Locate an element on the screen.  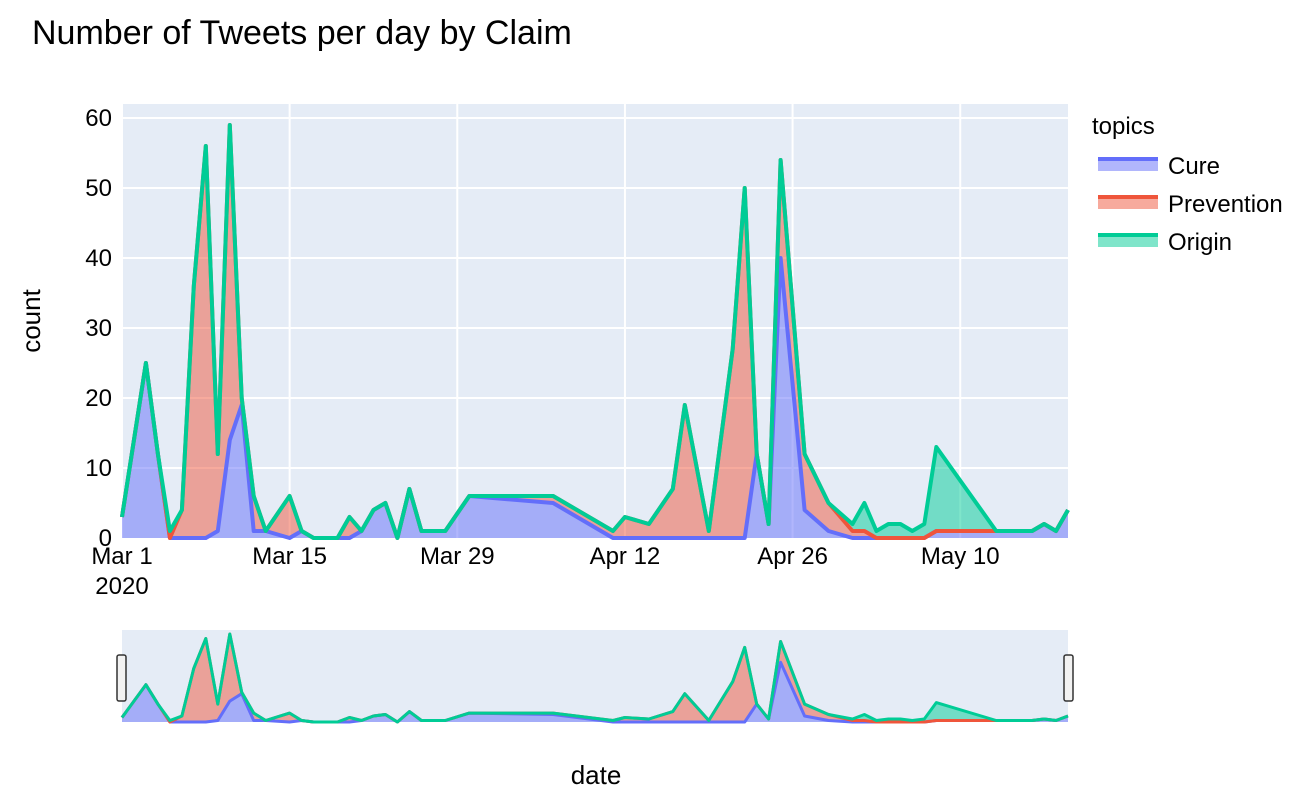
range-slider-left-handle is located at coordinates (121, 678).